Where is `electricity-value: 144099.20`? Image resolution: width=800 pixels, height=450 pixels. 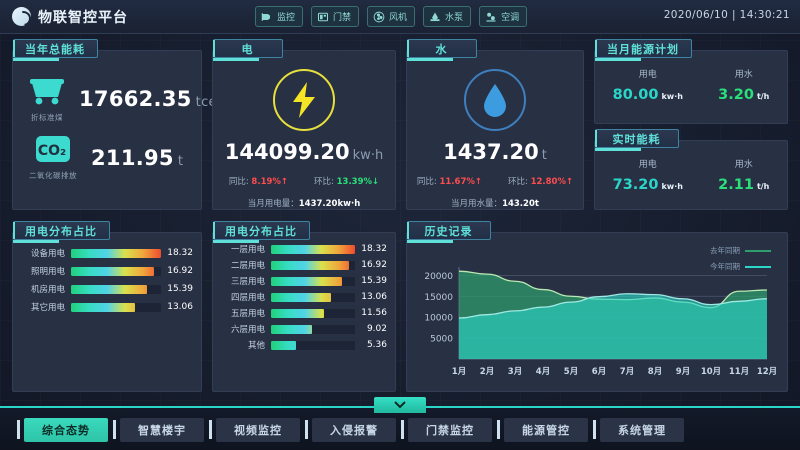 electricity-value: 144099.20 is located at coordinates (287, 152).